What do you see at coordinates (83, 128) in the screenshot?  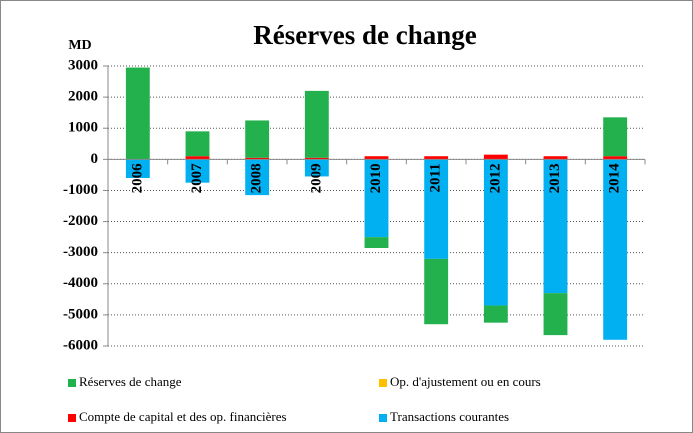 I see `y-tick-label: 1000` at bounding box center [83, 128].